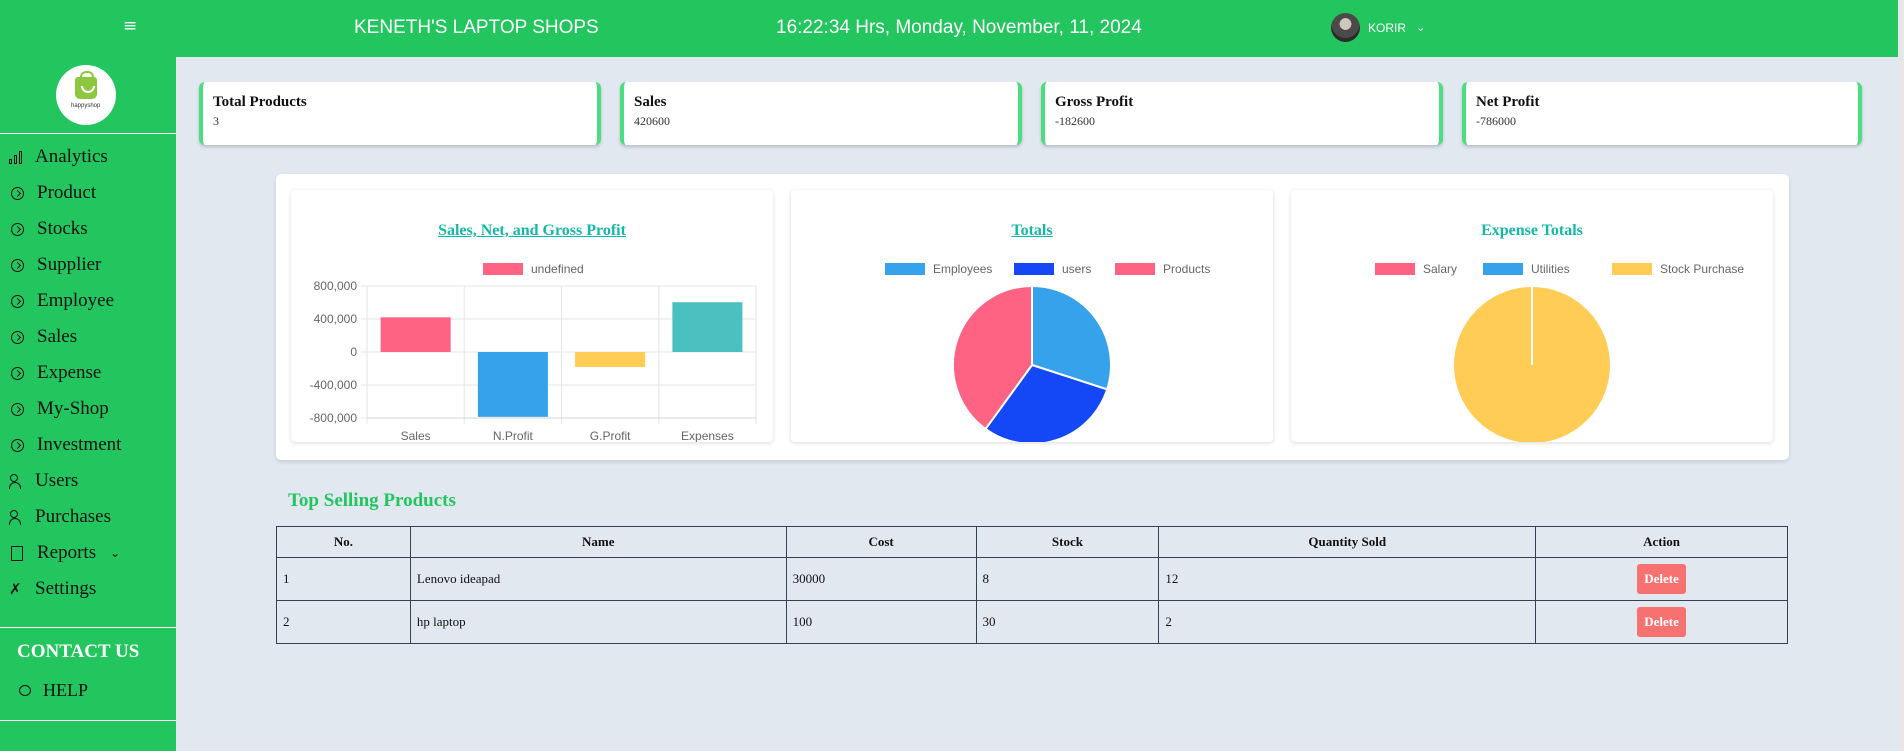  What do you see at coordinates (88, 301) in the screenshot?
I see `sidebar-item-employee: Employee` at bounding box center [88, 301].